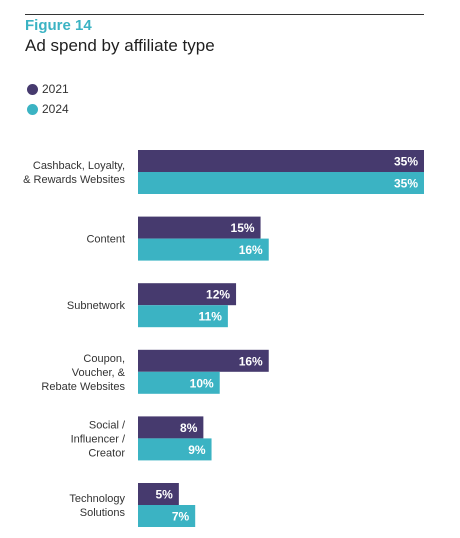 This screenshot has width=460, height=538. Describe the element at coordinates (211, 317) in the screenshot. I see `bar-label-2024-2: 11%` at that location.